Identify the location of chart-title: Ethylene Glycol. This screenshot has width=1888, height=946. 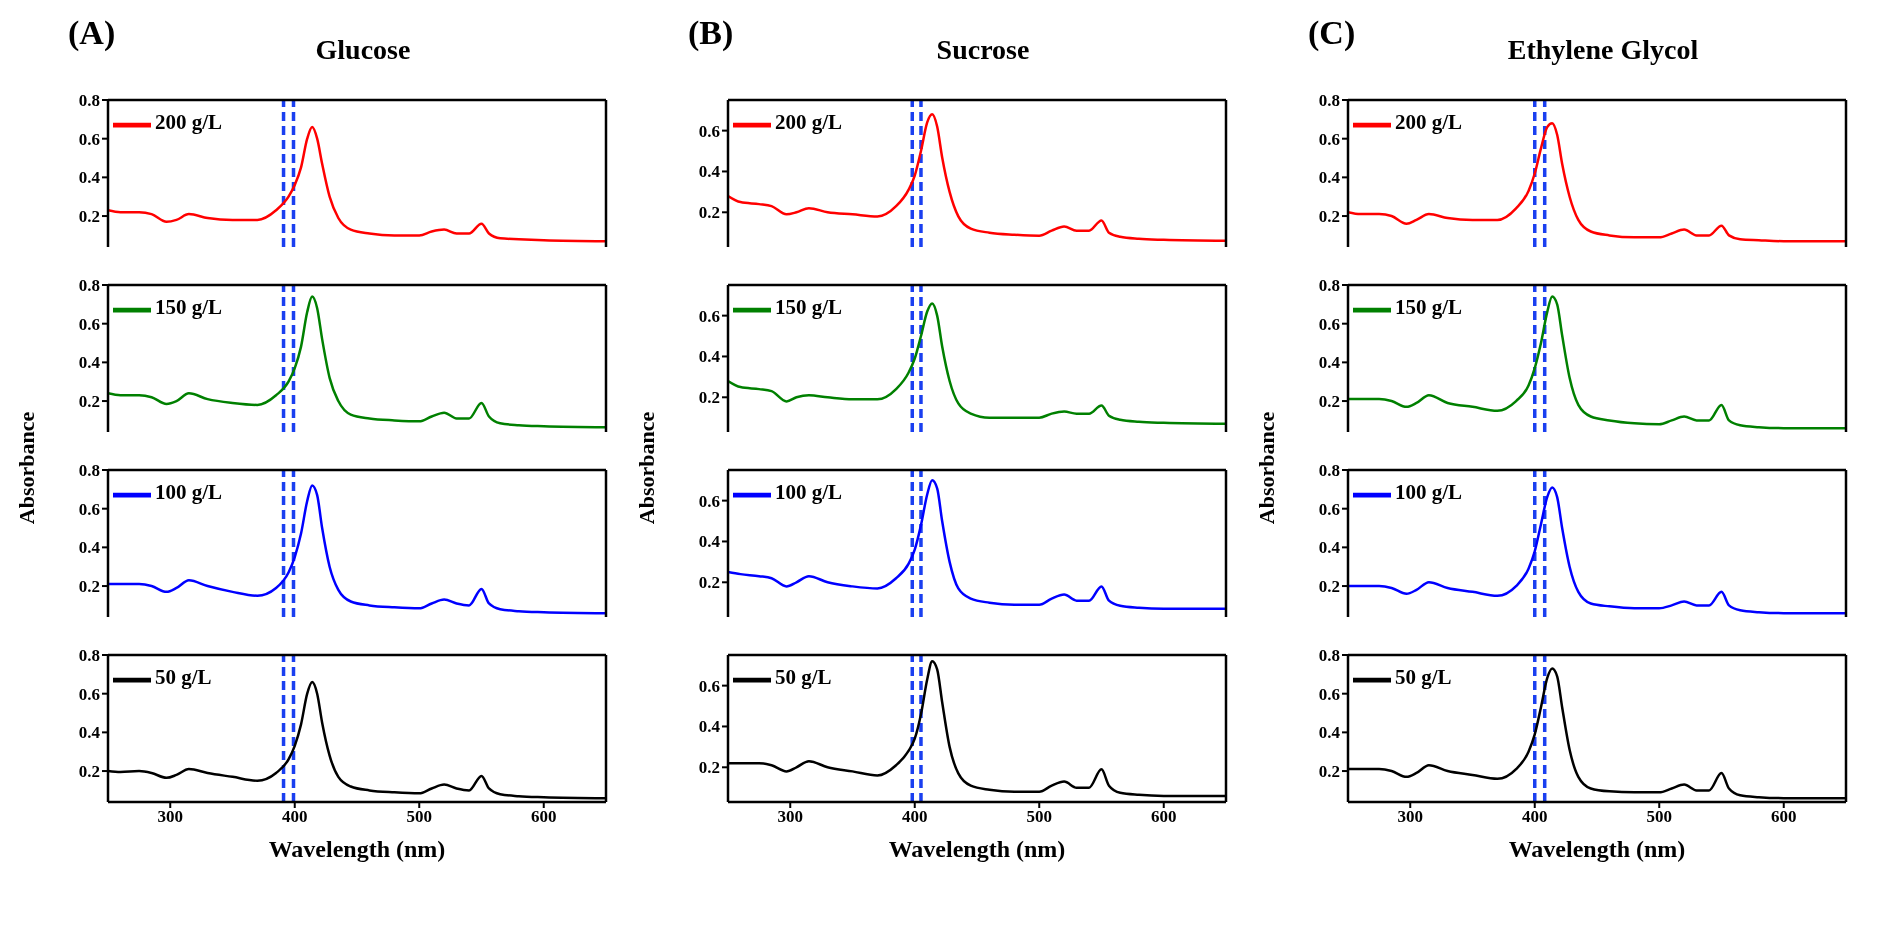
(1603, 49).